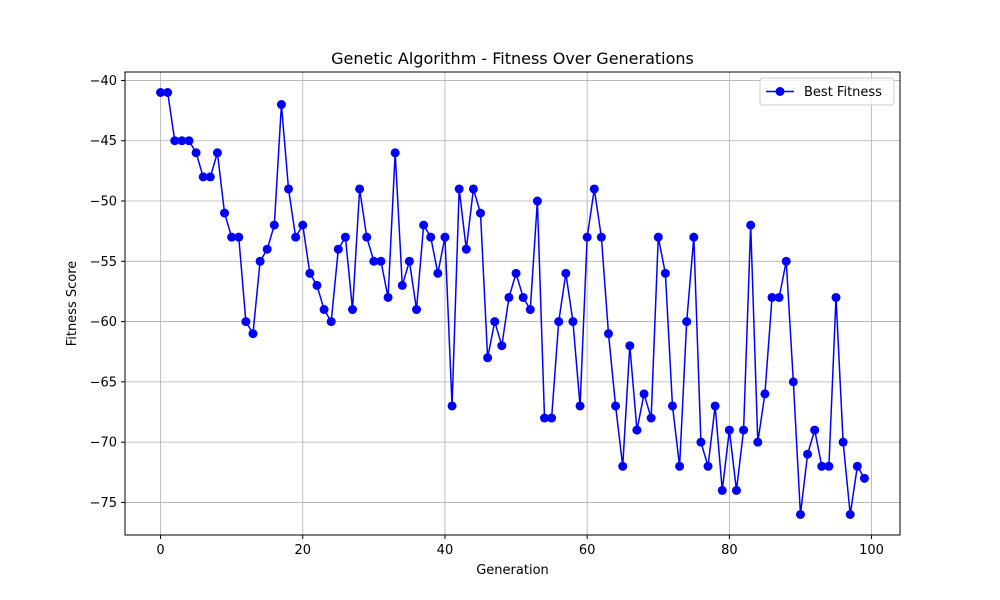 The height and width of the screenshot is (600, 1000). I want to click on legend-entry-label: Best Fitness, so click(843, 92).